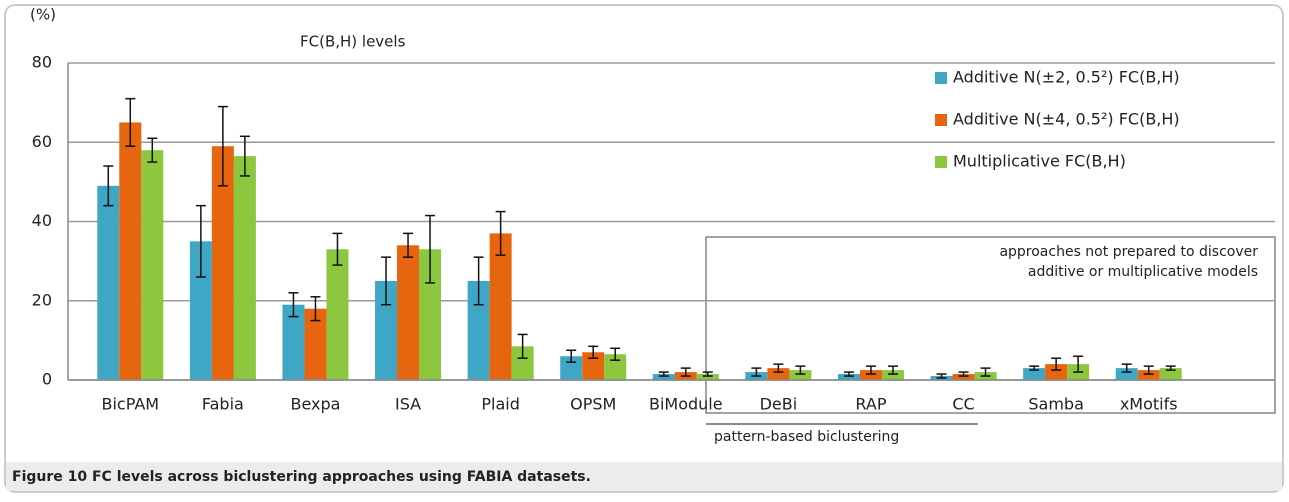 The width and height of the screenshot is (1289, 502). What do you see at coordinates (1128, 252) in the screenshot?
I see `annotation-text: approaches not prepared to discover` at bounding box center [1128, 252].